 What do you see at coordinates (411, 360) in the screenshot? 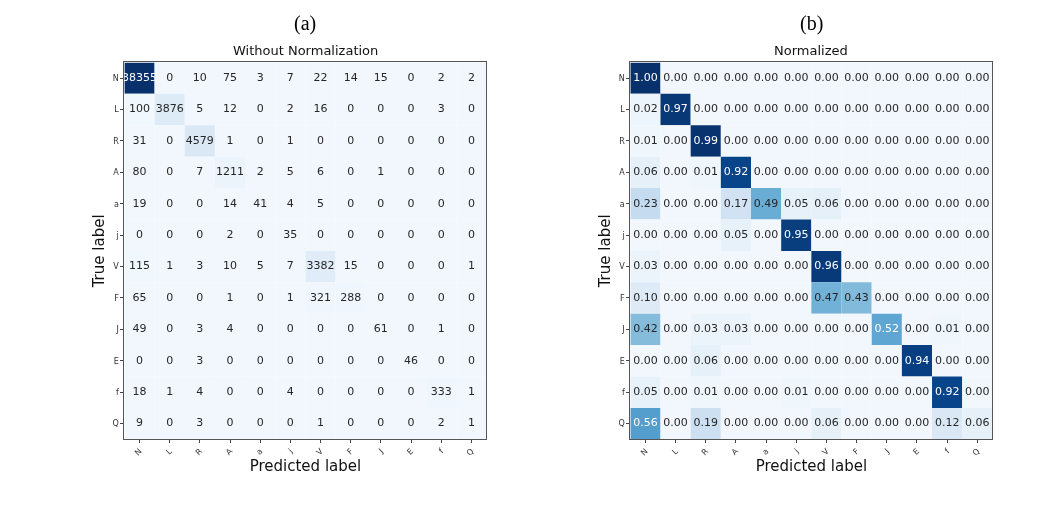
I see `data-label: 46` at bounding box center [411, 360].